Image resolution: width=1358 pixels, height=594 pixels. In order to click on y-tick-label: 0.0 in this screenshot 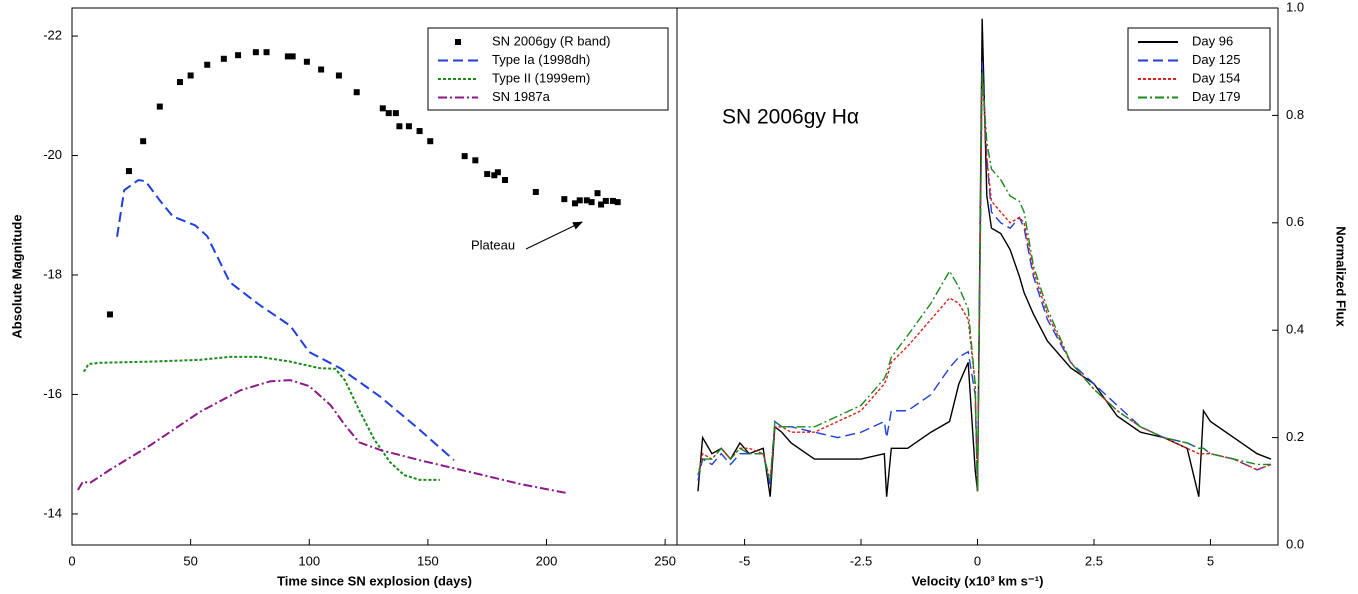, I will do `click(1295, 543)`.